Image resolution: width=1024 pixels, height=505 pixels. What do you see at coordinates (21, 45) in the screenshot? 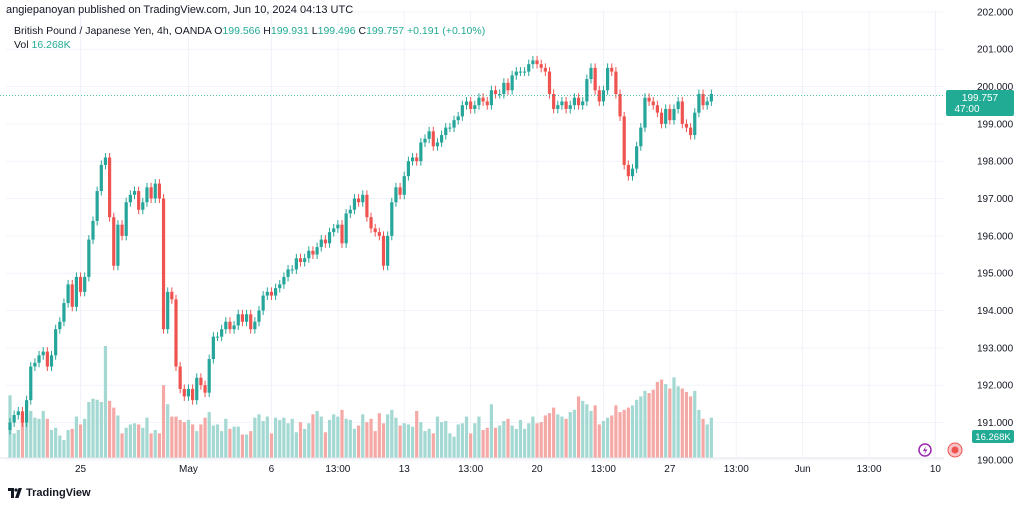
I see `volume-label-text: Vol` at bounding box center [21, 45].